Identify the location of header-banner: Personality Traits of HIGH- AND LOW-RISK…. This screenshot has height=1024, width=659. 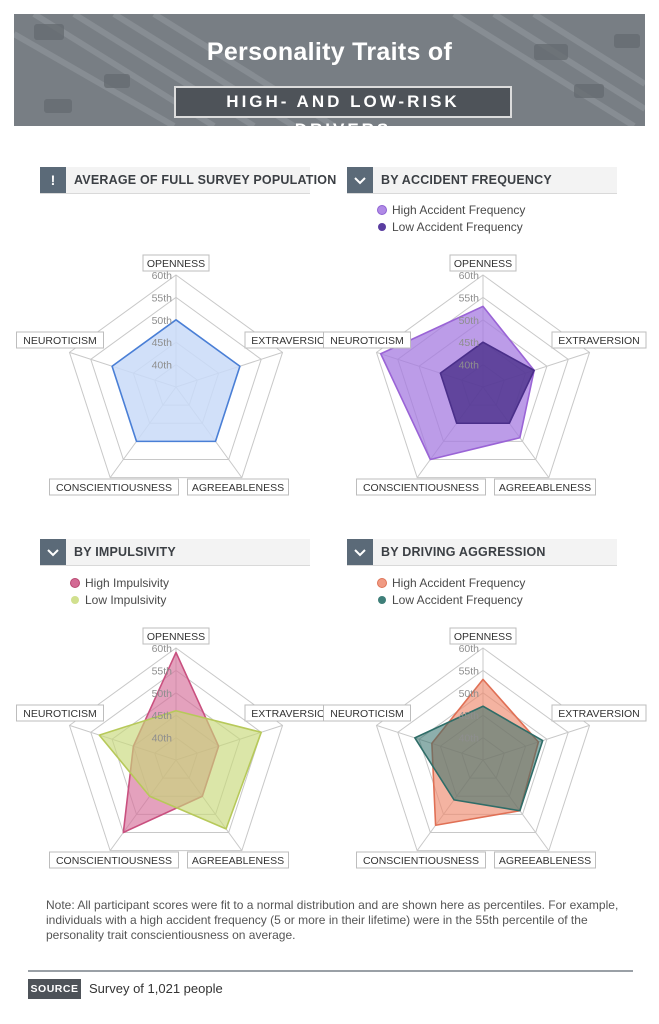
(329, 70).